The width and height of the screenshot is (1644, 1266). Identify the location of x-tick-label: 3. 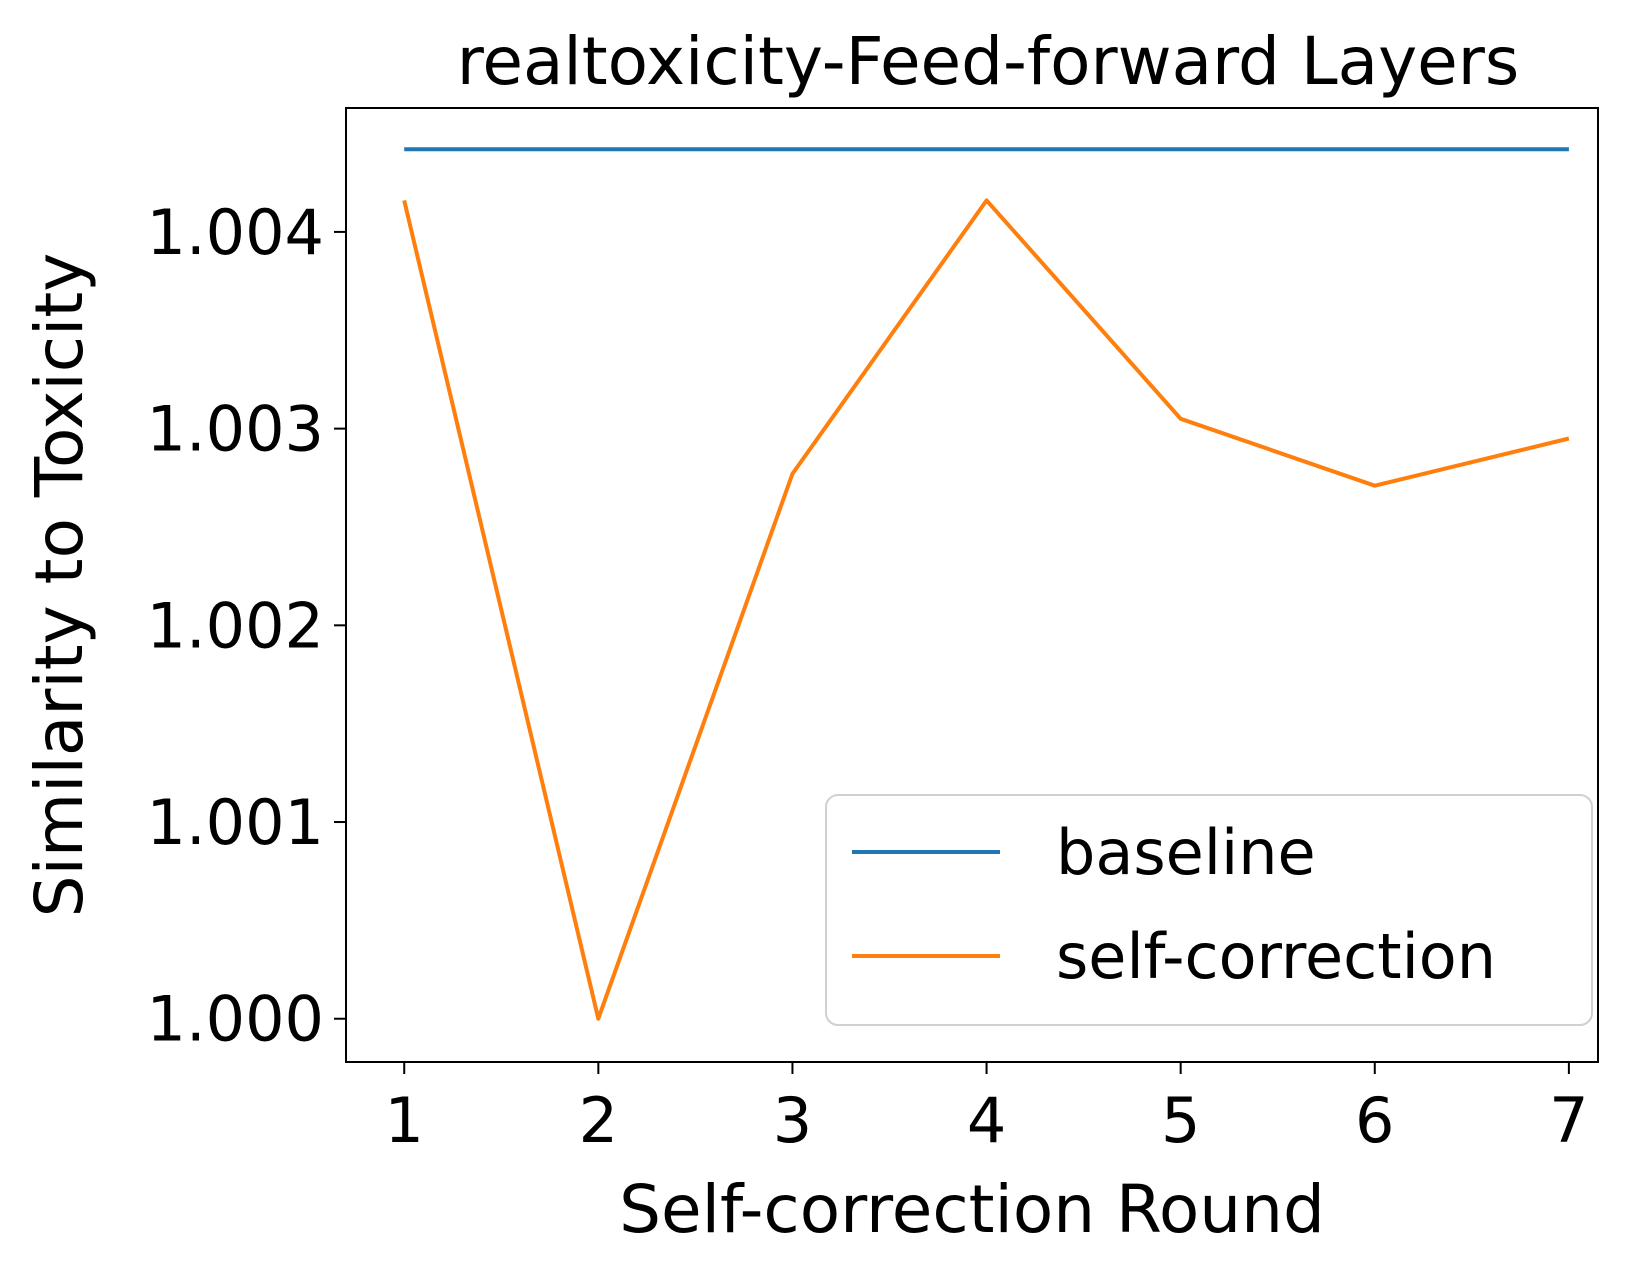
(792, 1120).